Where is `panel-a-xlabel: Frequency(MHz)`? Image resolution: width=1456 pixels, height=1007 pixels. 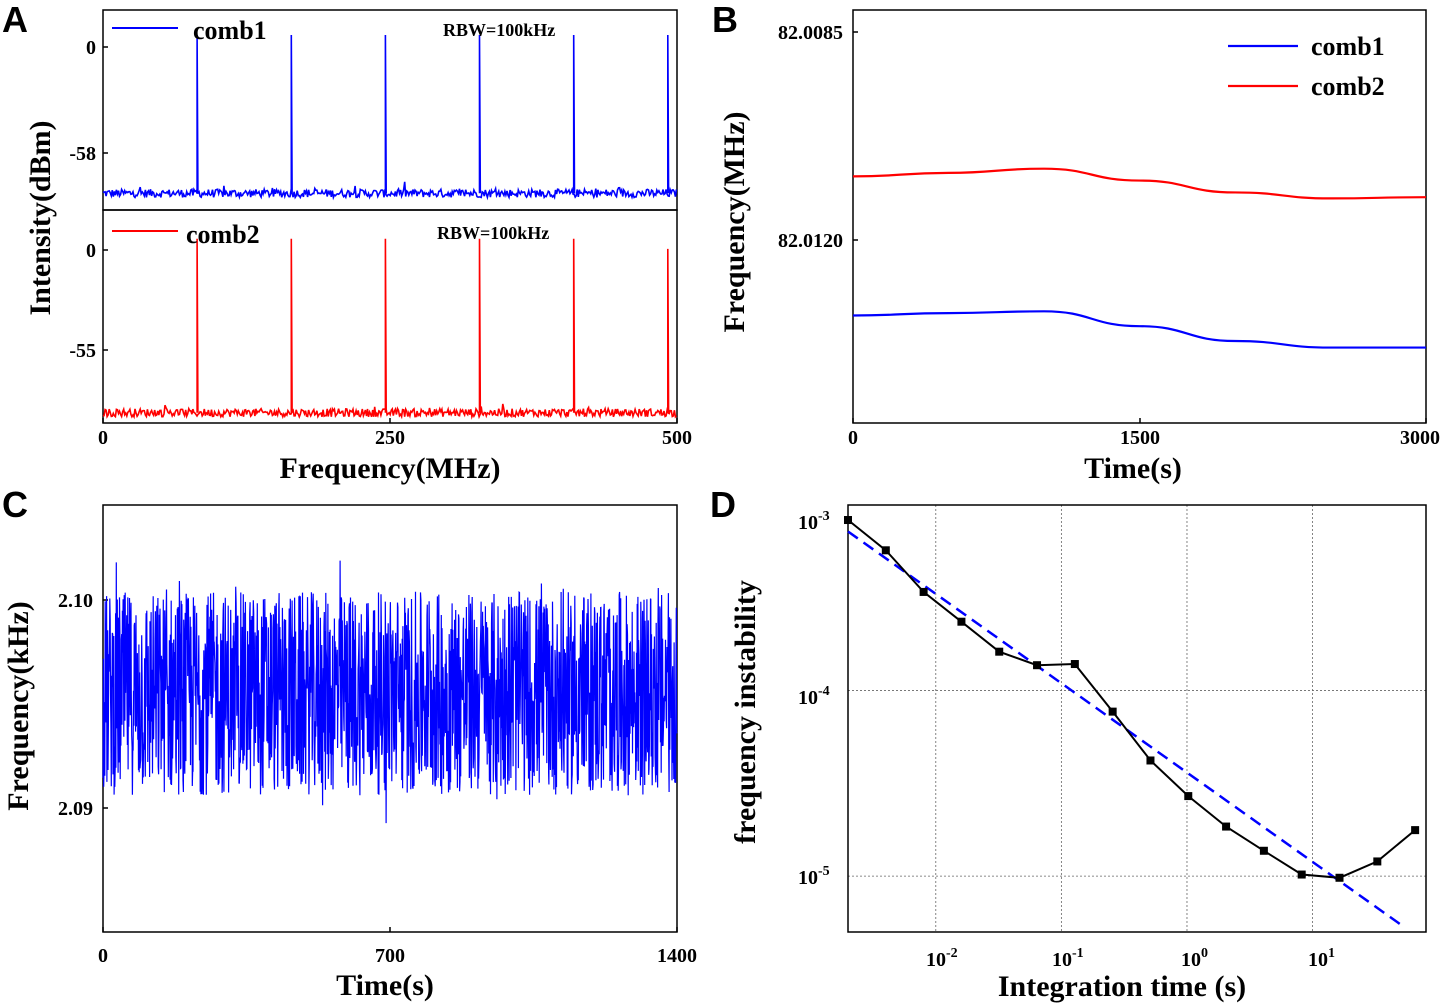
panel-a-xlabel: Frequency(MHz) is located at coordinates (389, 468).